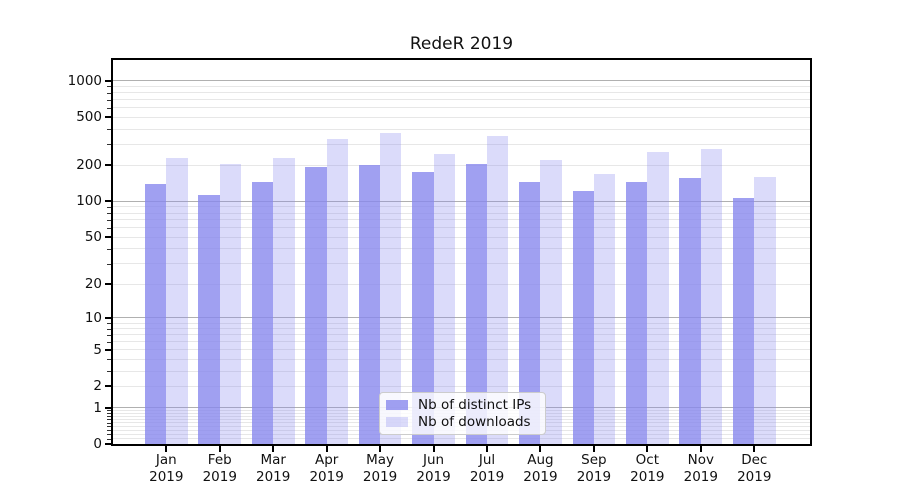 The width and height of the screenshot is (900, 500). I want to click on legend-item-distinct-ips: Nb of distinct IPs, so click(462, 405).